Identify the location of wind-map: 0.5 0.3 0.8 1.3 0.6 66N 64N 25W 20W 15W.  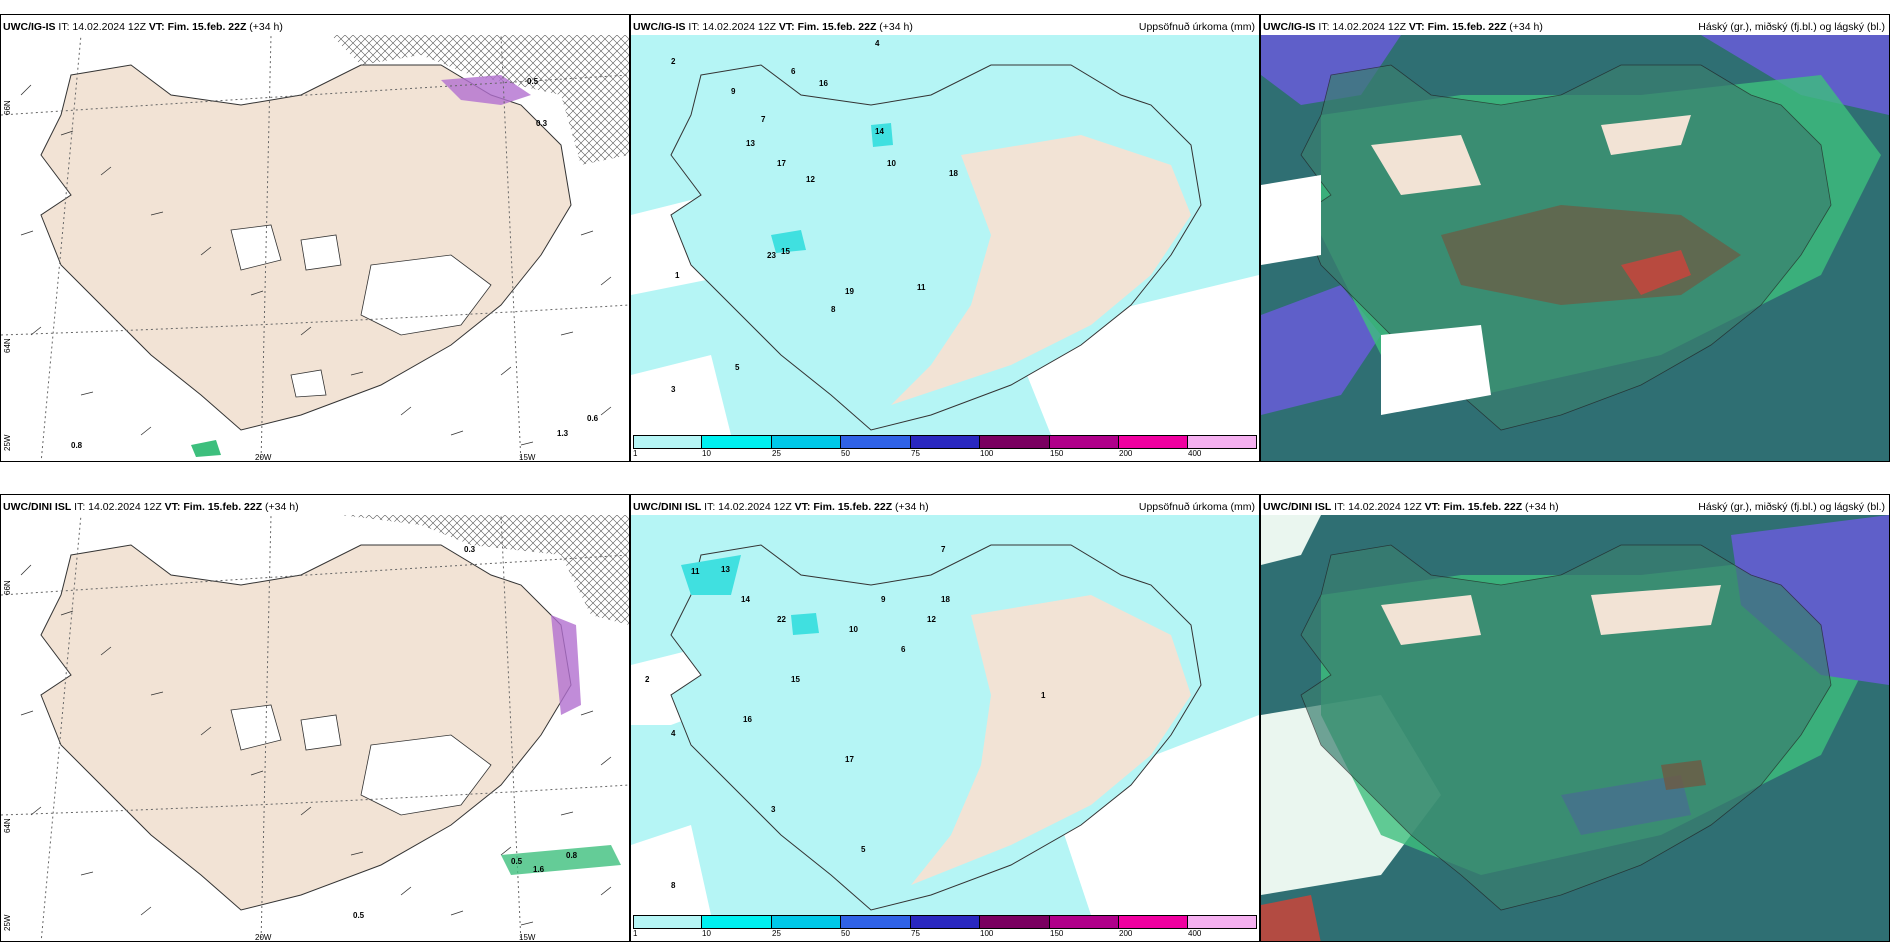
(315, 248).